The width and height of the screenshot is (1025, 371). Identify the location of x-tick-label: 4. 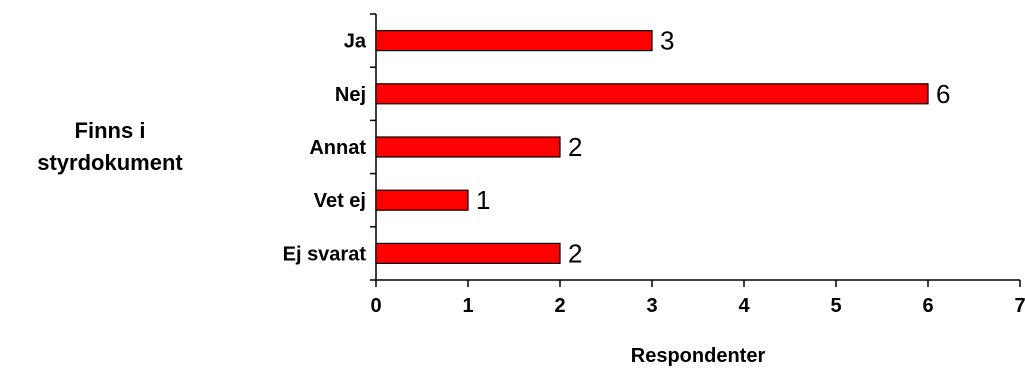
(744, 306).